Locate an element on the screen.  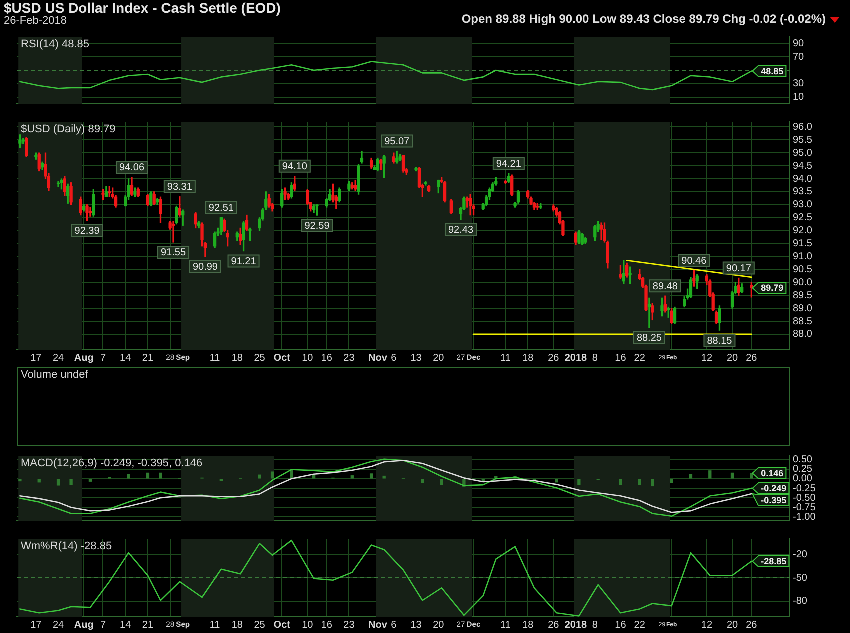
x-tick-label: 12 is located at coordinates (707, 625).